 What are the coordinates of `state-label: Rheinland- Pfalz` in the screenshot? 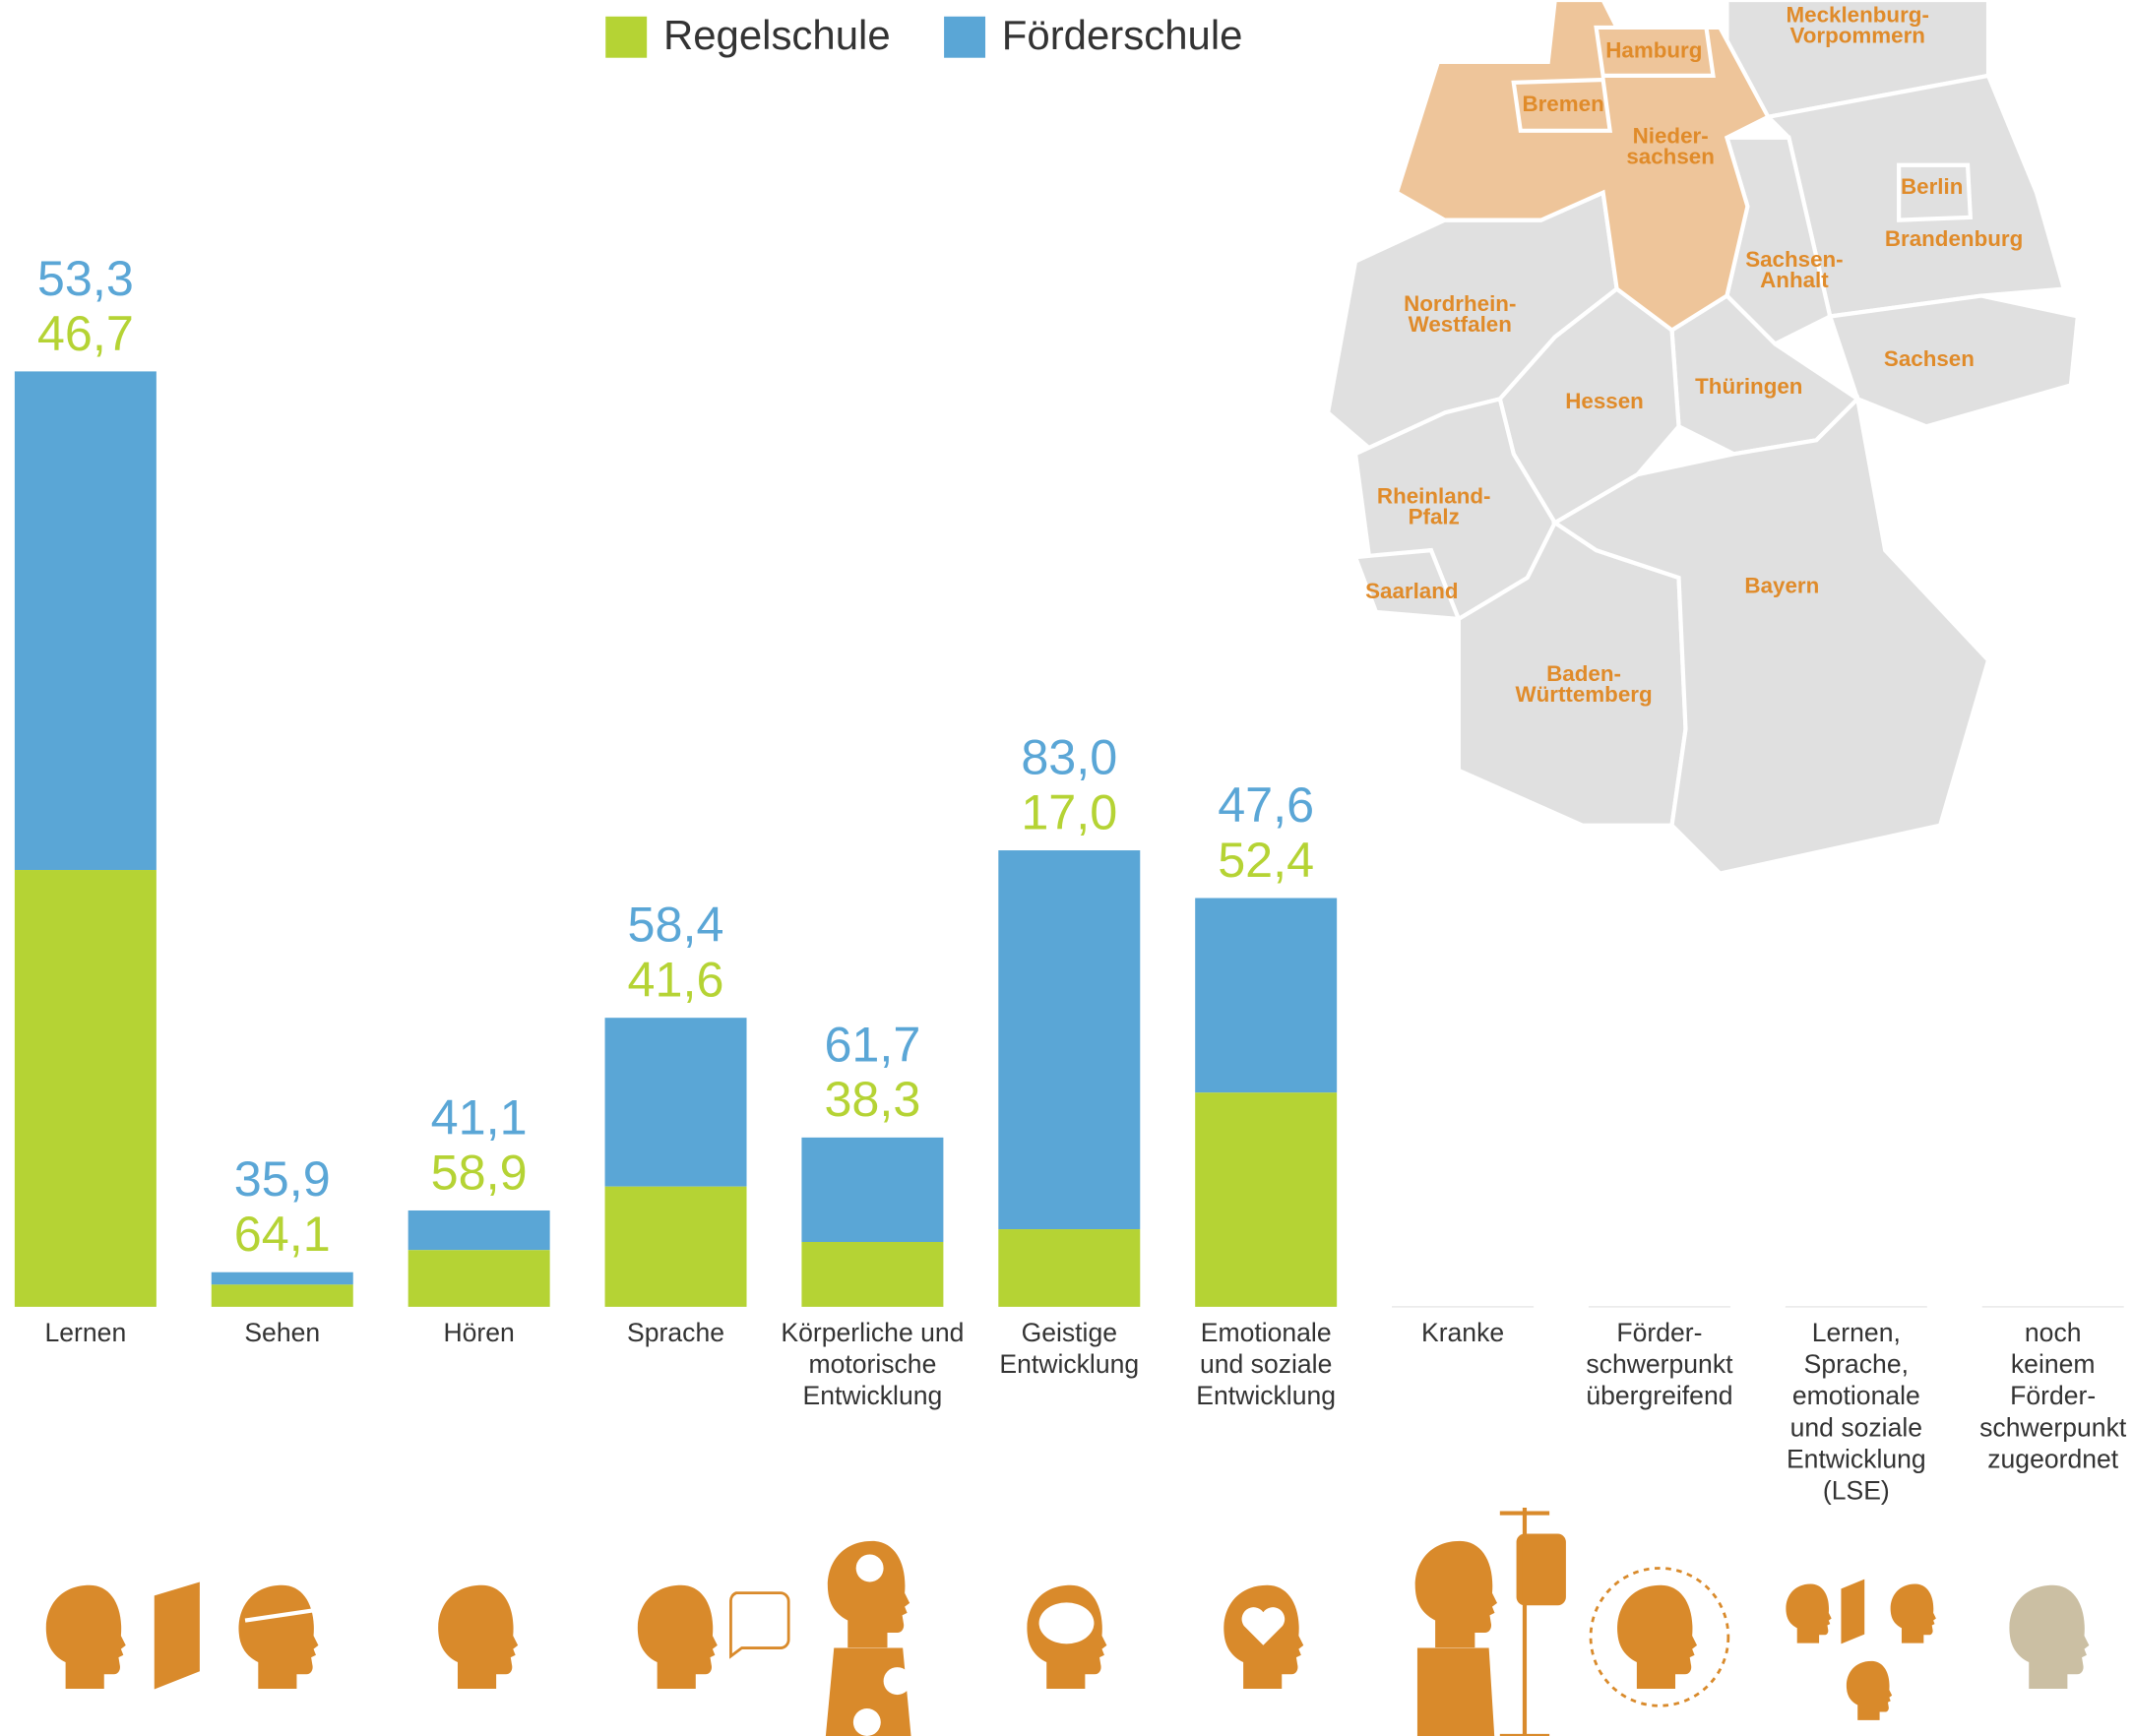 It's located at (1434, 508).